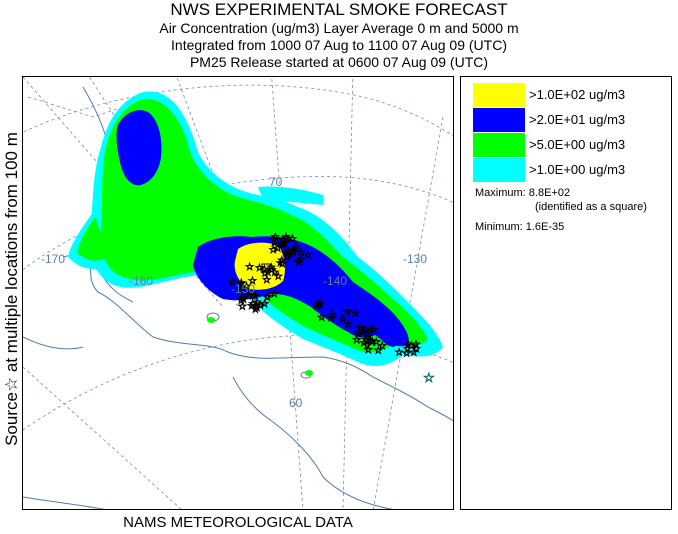 The image size is (678, 534). What do you see at coordinates (577, 119) in the screenshot?
I see `legend-label-high: >2.0E+01 ug/m3` at bounding box center [577, 119].